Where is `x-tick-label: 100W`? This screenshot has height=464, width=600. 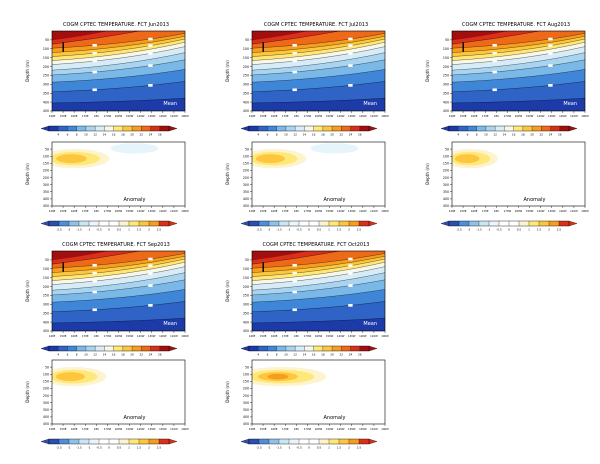 x-tick-label: 100W is located at coordinates (585, 116).